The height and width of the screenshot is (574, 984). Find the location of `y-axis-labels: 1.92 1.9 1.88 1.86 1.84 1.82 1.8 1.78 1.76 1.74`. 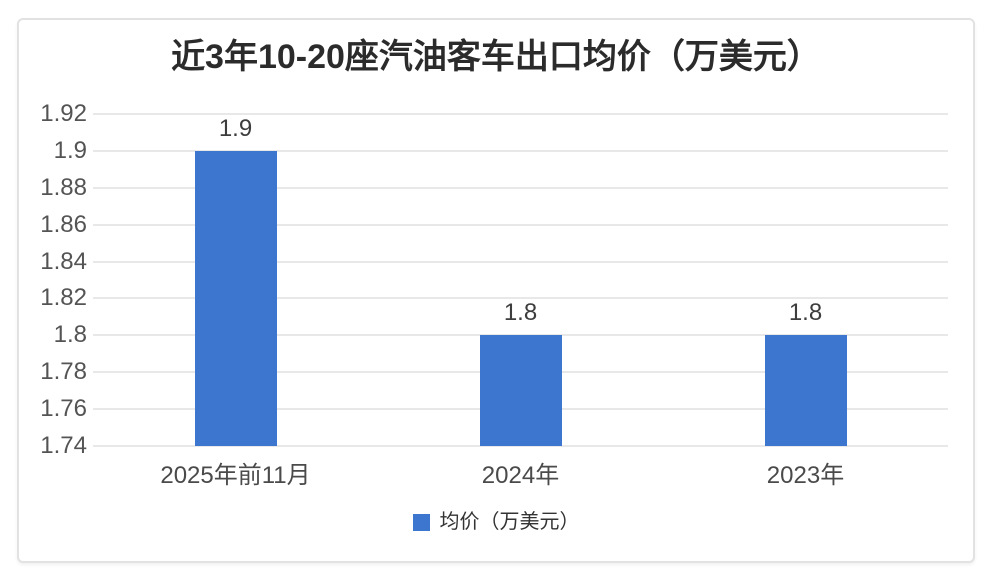

y-axis-labels: 1.92 1.9 1.88 1.86 1.84 1.82 1.8 1.78 1.76 1.74 is located at coordinates (53, 279).